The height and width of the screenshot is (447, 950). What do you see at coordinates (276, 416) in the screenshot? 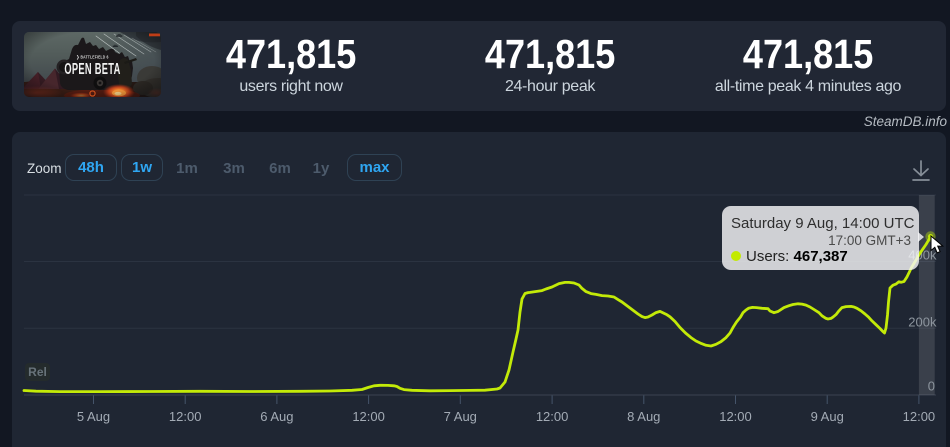
I see `svg-text: 6 Aug` at bounding box center [276, 416].